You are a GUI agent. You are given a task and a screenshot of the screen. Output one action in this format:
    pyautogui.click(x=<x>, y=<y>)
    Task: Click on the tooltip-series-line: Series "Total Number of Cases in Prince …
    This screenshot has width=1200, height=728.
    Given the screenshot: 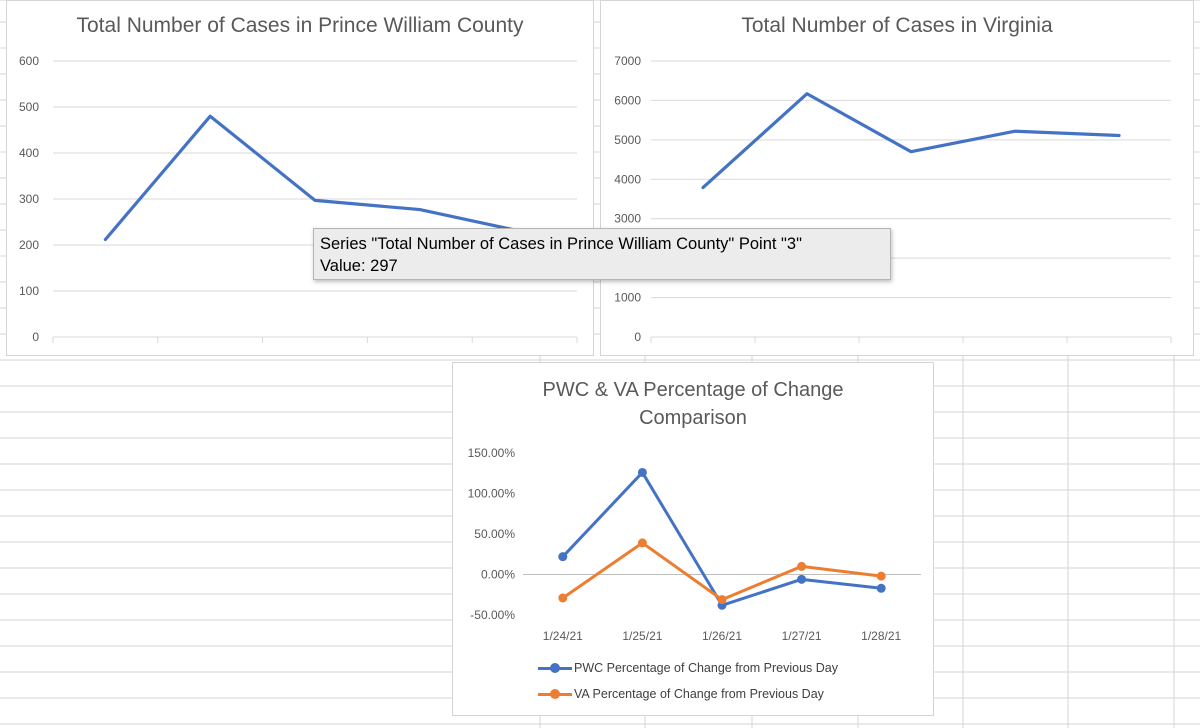 What is the action you would take?
    pyautogui.click(x=561, y=244)
    